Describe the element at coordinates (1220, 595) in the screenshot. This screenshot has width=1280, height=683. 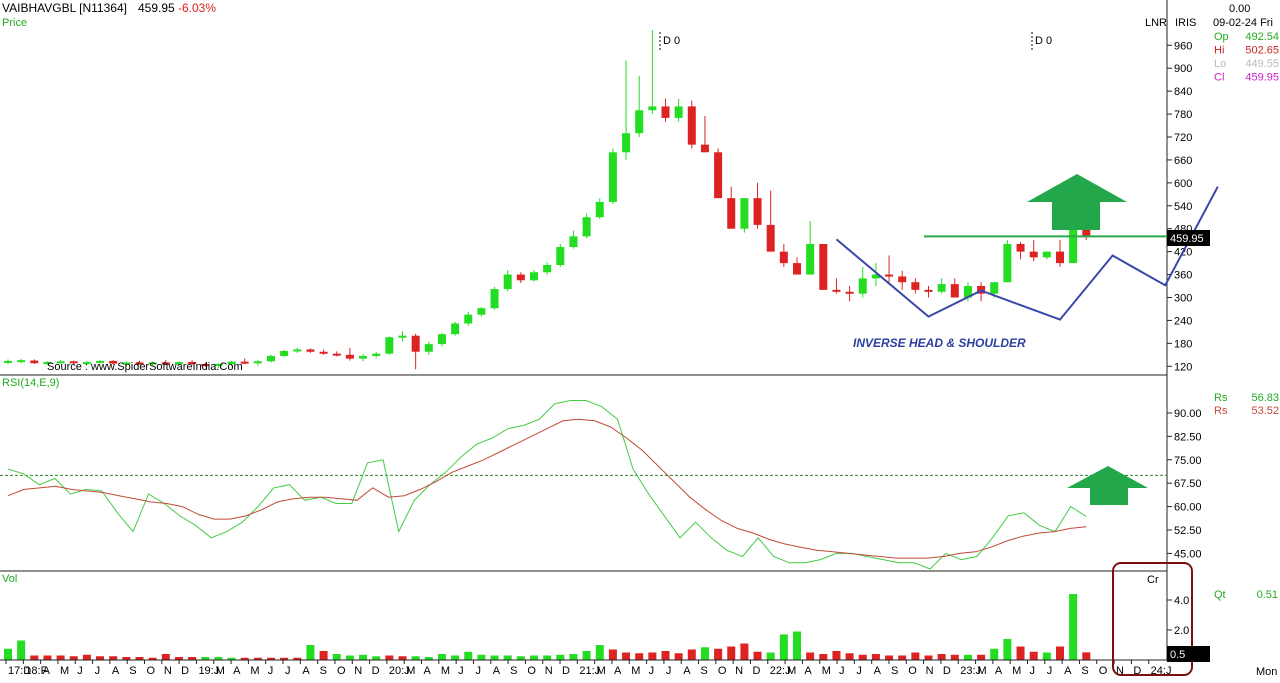
I see `volume-qty-label: Qt` at that location.